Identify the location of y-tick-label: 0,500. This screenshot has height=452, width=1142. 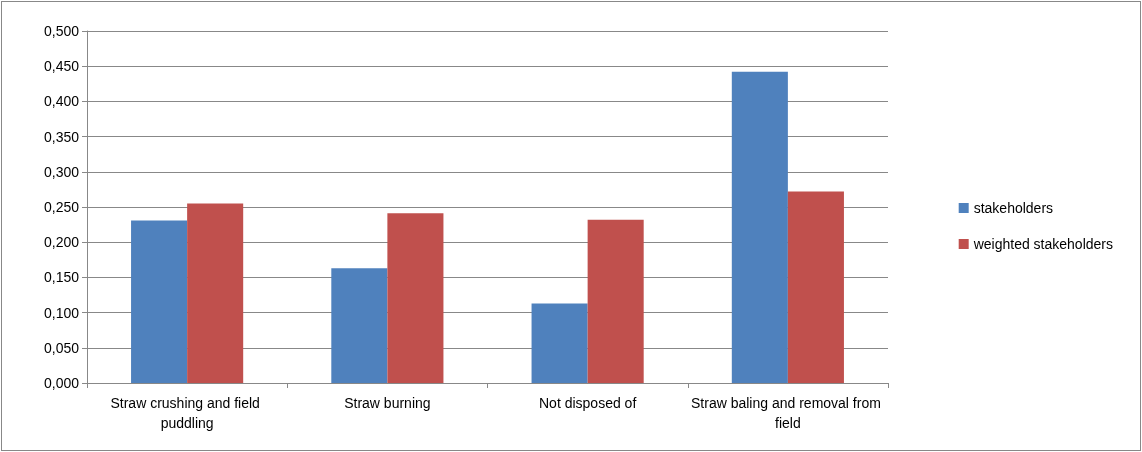
(61, 31).